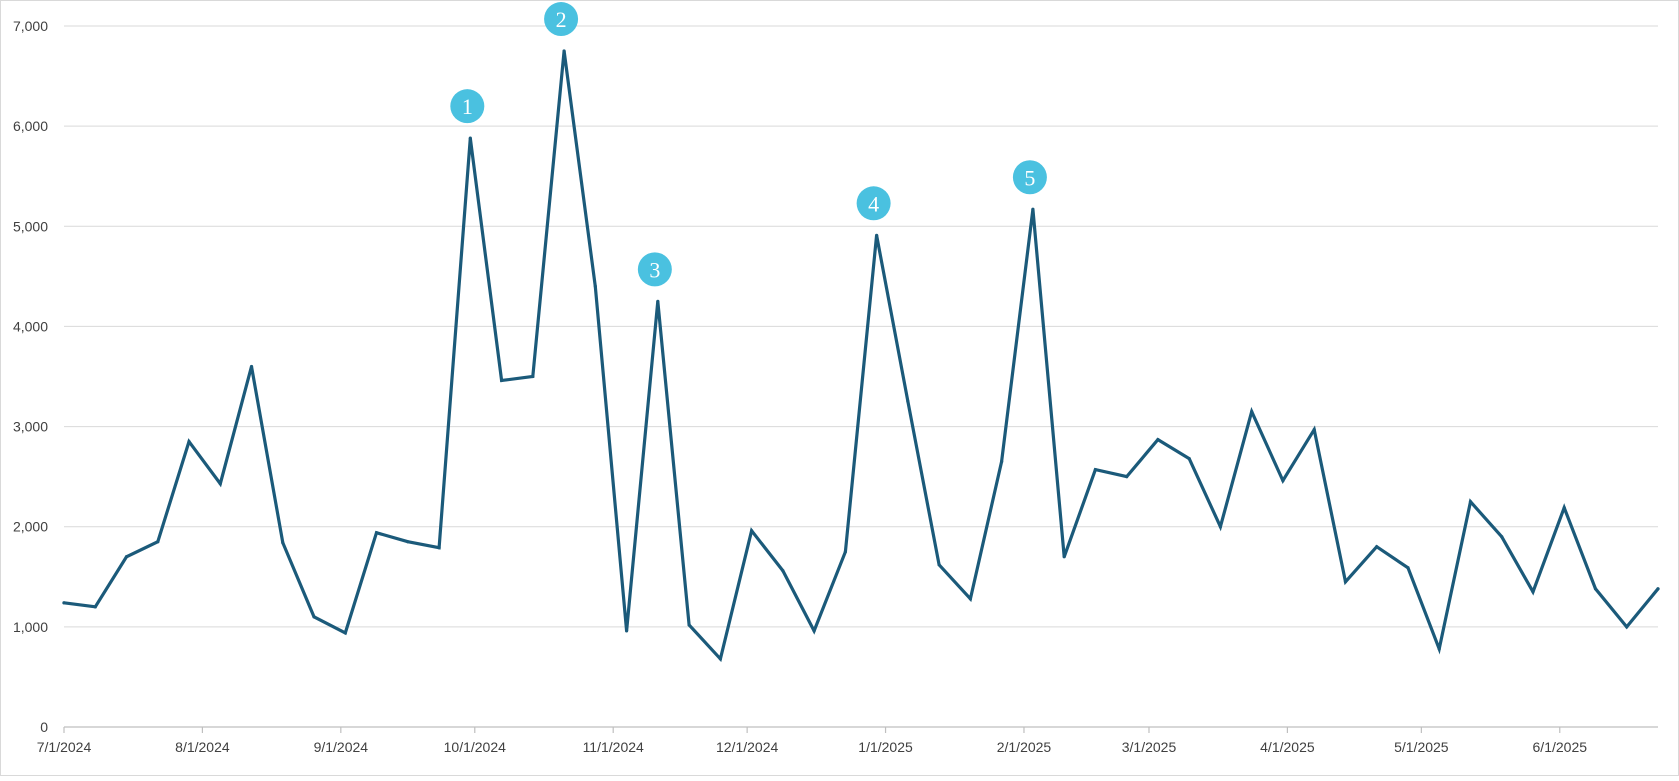 This screenshot has height=781, width=1679. Describe the element at coordinates (44, 727) in the screenshot. I see `y-tick-label: 0` at that location.